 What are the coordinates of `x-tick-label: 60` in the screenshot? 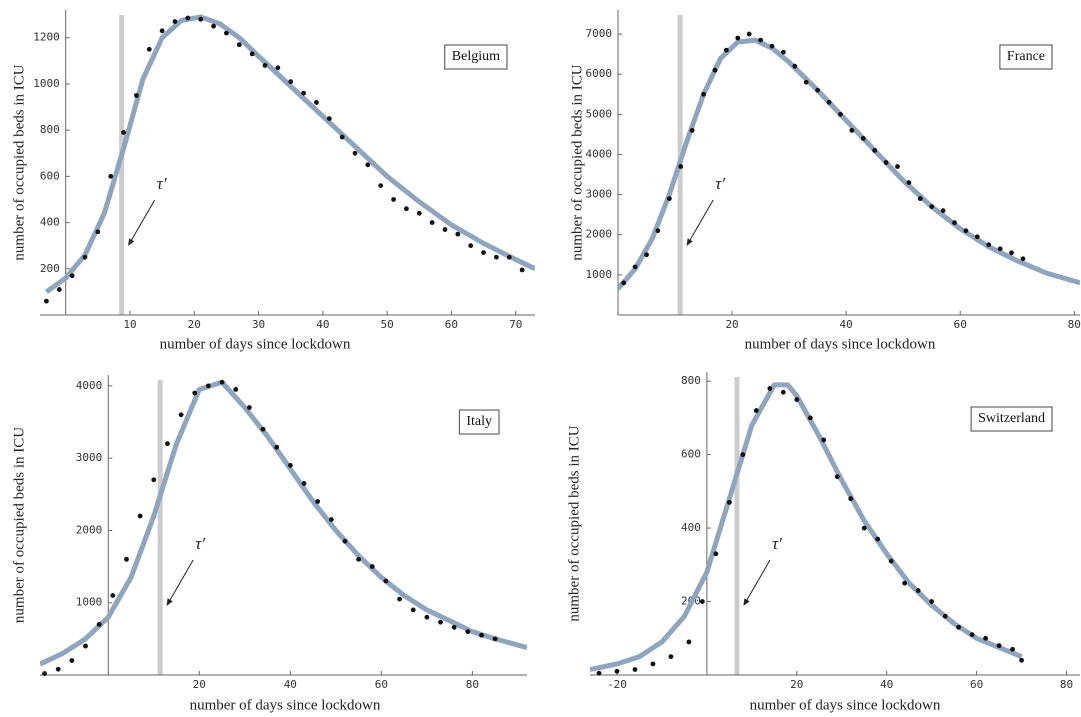 It's located at (976, 684).